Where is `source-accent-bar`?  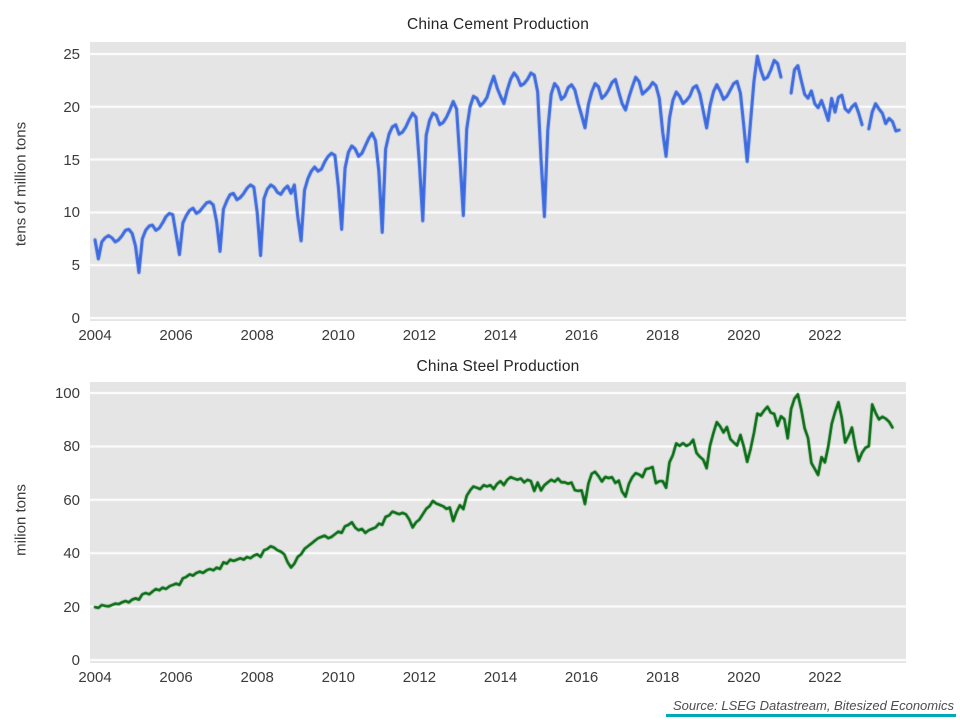
source-accent-bar is located at coordinates (811, 715).